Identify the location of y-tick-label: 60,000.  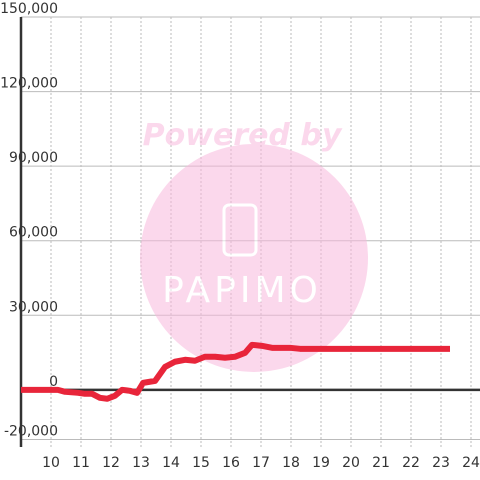
(33, 233).